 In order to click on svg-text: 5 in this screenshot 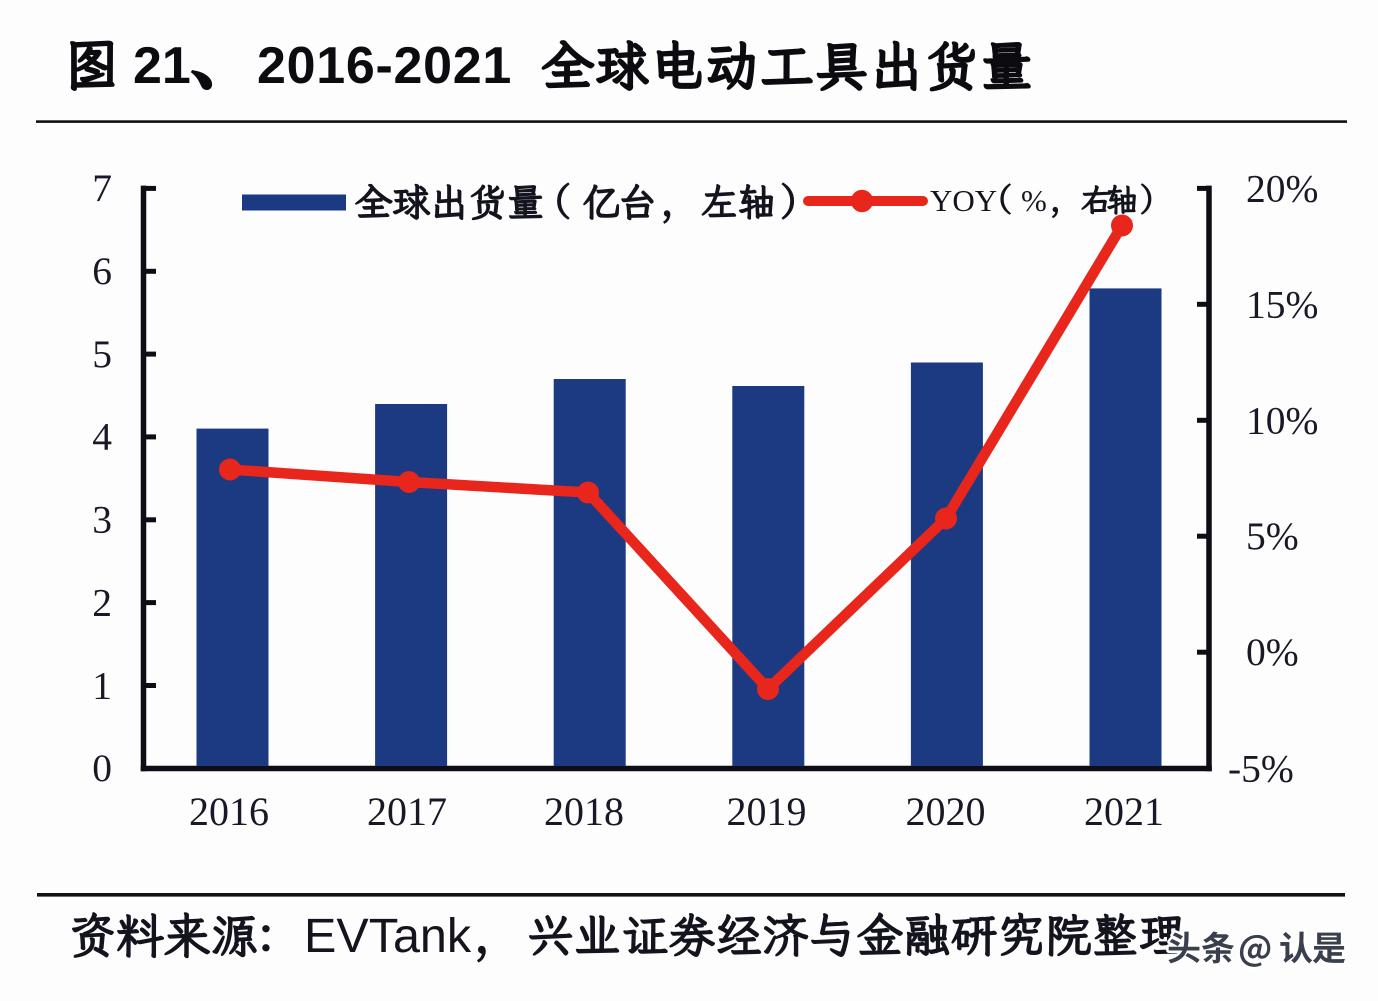, I will do `click(102, 354)`.